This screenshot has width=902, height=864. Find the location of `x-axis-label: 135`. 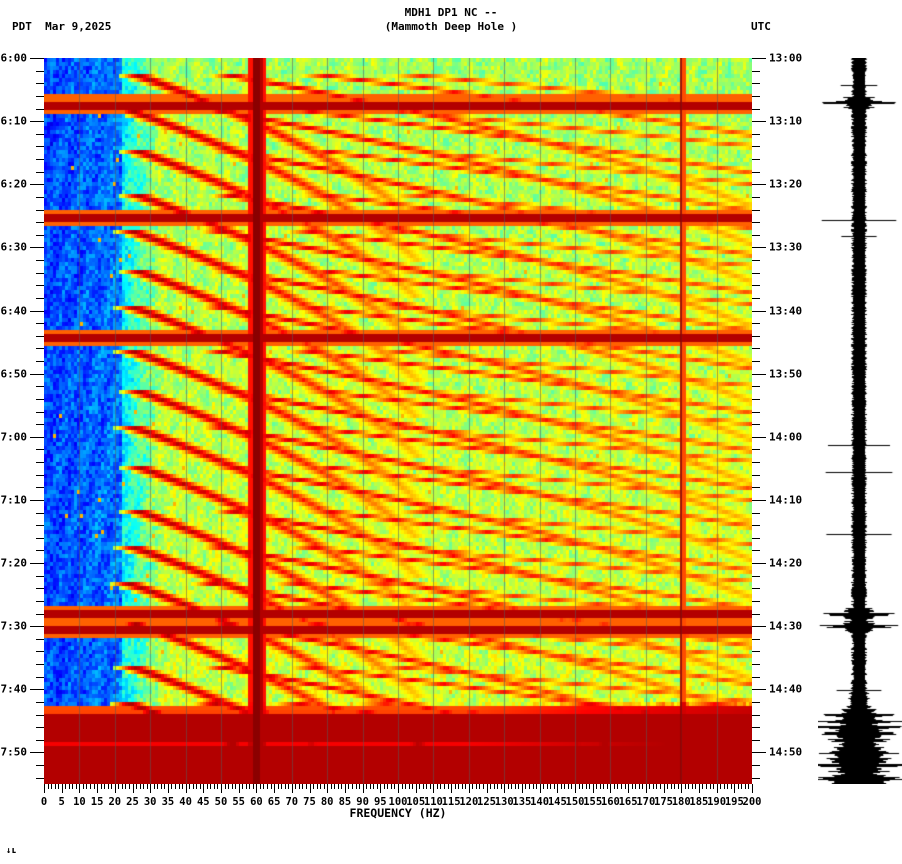

x-axis-label: 135 is located at coordinates (522, 802).